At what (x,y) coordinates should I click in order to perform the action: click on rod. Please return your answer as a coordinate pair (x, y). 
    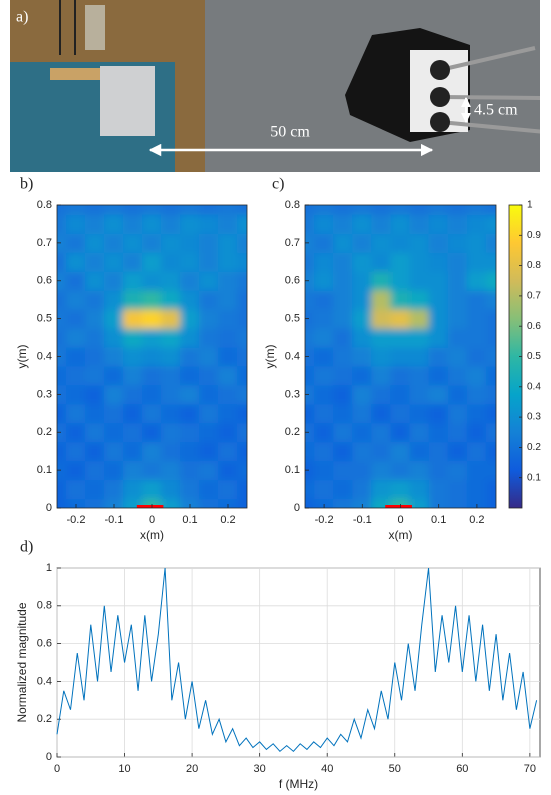
    Looking at the image, I should click on (489, 97).